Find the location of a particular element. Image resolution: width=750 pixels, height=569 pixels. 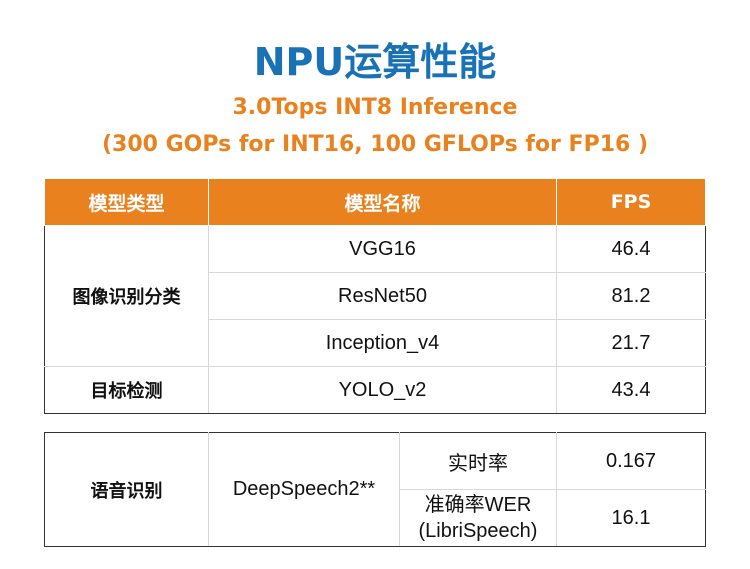

table-row: ResNet50 81.2 is located at coordinates (375, 296).